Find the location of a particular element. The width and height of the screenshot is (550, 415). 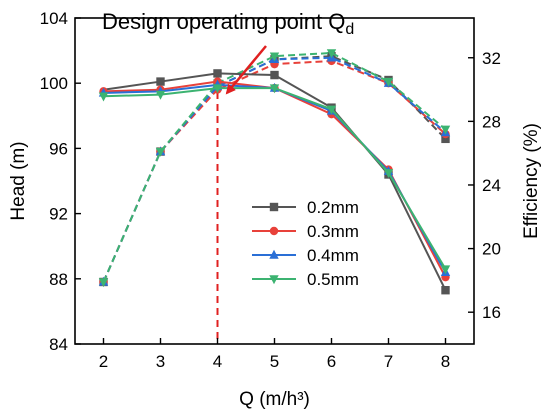

legend-label-0.2mm: 0.2mm is located at coordinates (333, 207).